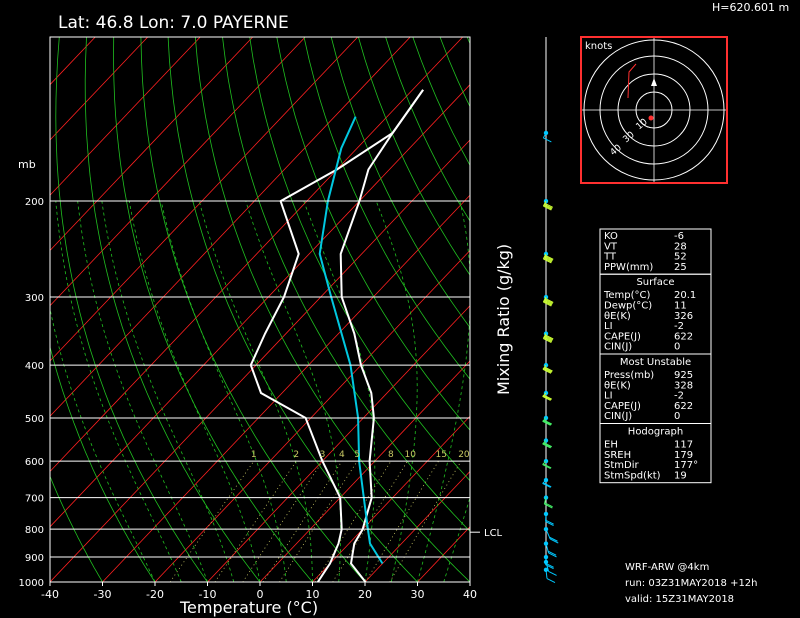 The image size is (800, 618). Describe the element at coordinates (680, 246) in the screenshot. I see `table-row-value: 28` at that location.